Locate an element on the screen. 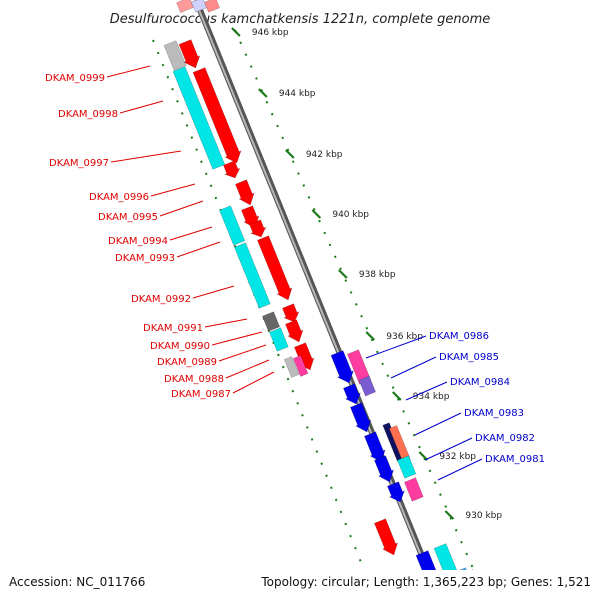  tick-label: 944 kbp is located at coordinates (297, 94).